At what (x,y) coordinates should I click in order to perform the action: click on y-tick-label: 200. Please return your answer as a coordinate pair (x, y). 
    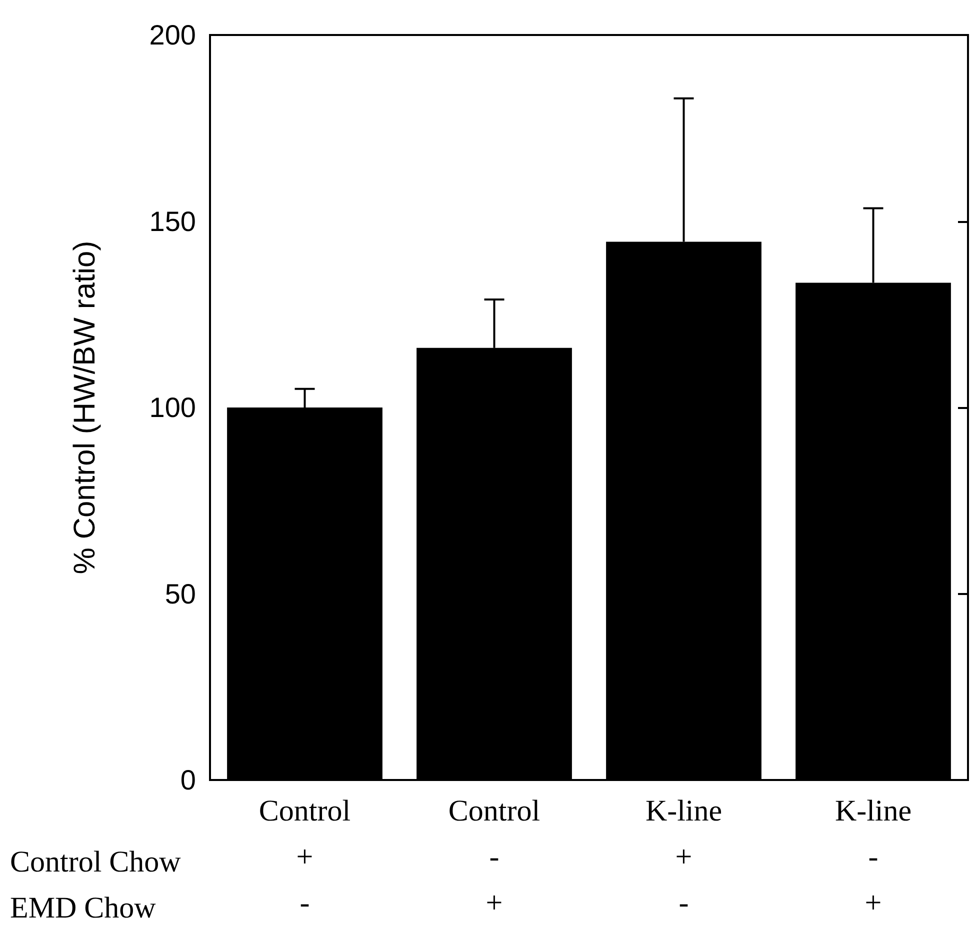
    Looking at the image, I should click on (172, 35).